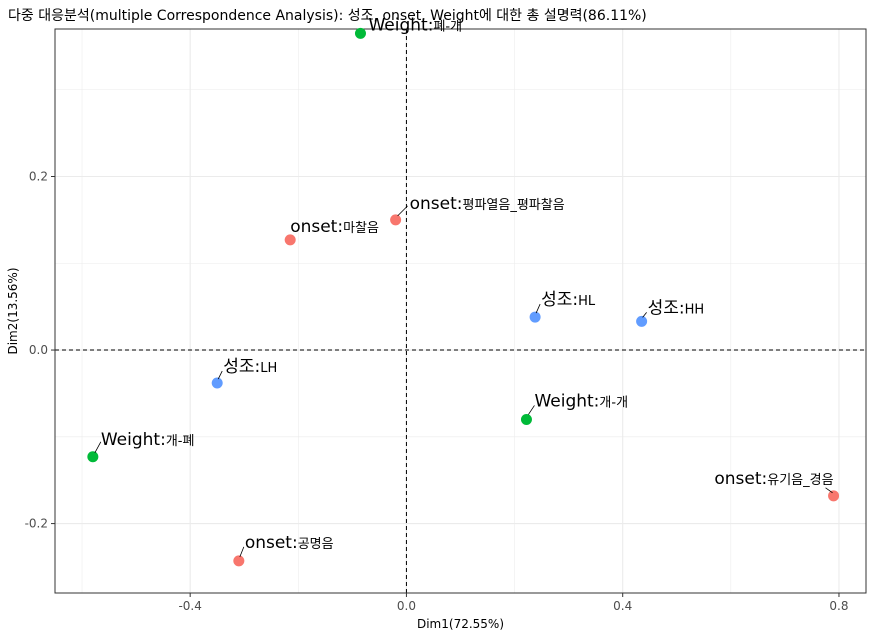 The height and width of the screenshot is (638, 873). What do you see at coordinates (36, 524) in the screenshot?
I see `y-tick-label: -0.2` at bounding box center [36, 524].